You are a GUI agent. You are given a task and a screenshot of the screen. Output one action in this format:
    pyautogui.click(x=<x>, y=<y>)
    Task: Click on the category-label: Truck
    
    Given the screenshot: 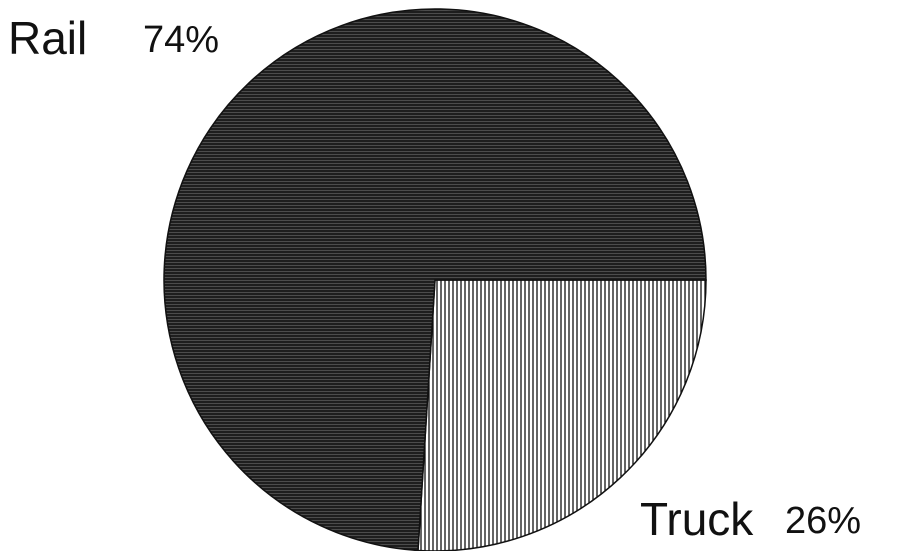 What is the action you would take?
    pyautogui.click(x=697, y=519)
    